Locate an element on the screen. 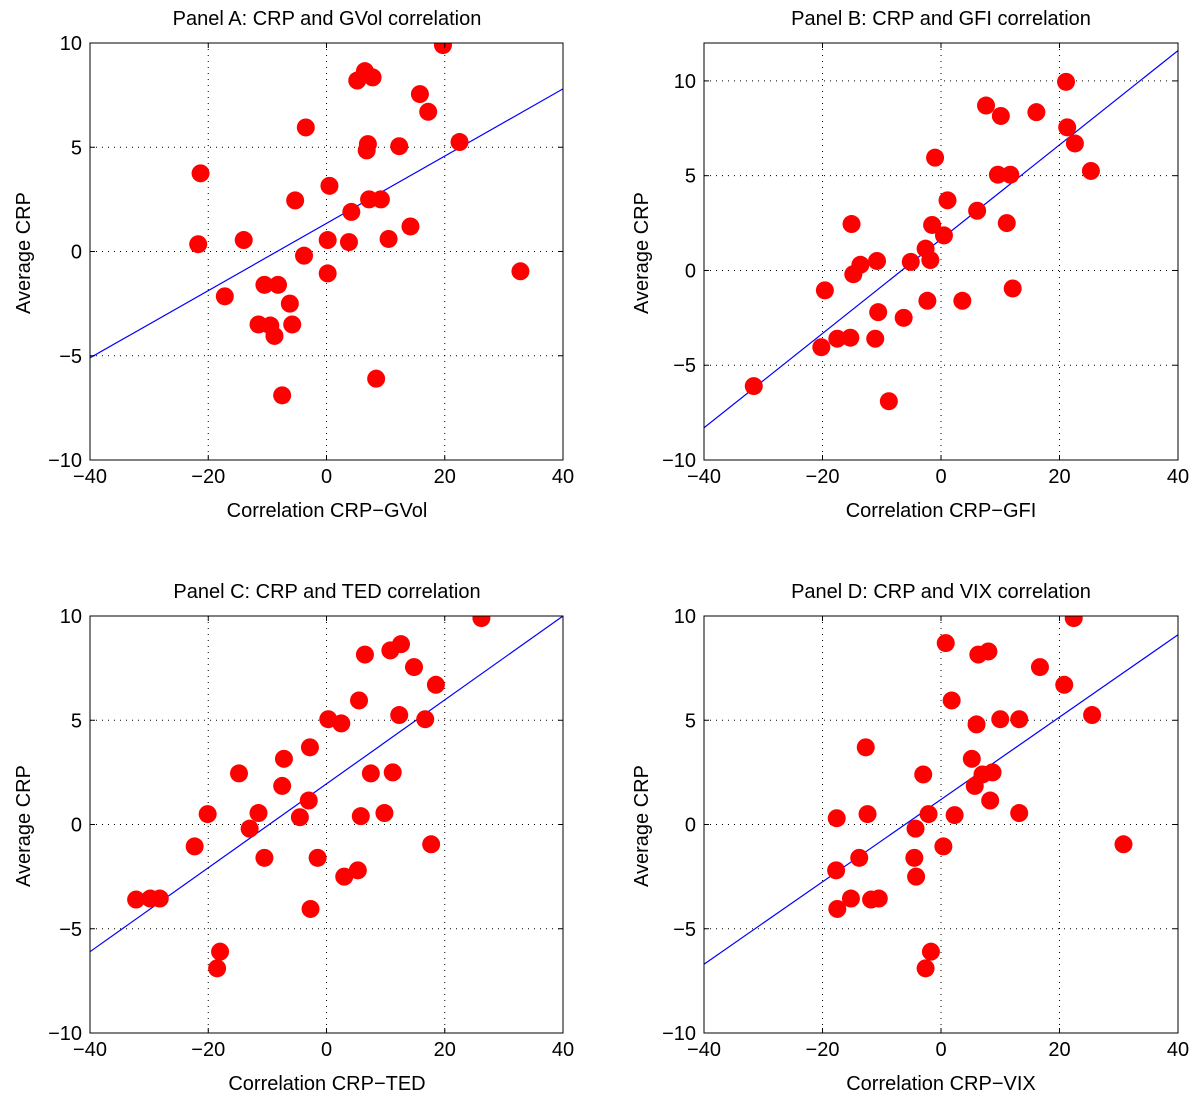  panel-title: Panel D: CRP and VIX correlation is located at coordinates (941, 592).